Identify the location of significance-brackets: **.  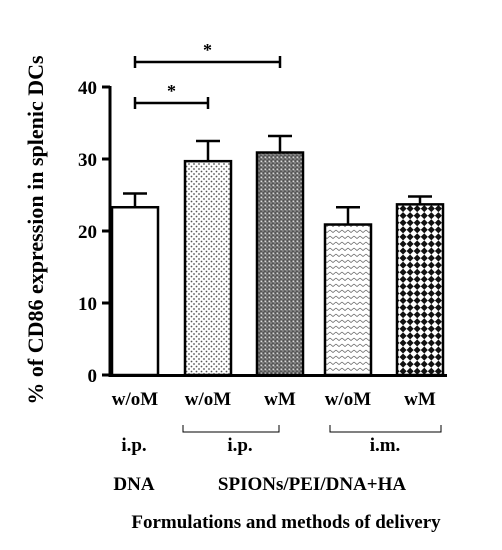
(207, 74).